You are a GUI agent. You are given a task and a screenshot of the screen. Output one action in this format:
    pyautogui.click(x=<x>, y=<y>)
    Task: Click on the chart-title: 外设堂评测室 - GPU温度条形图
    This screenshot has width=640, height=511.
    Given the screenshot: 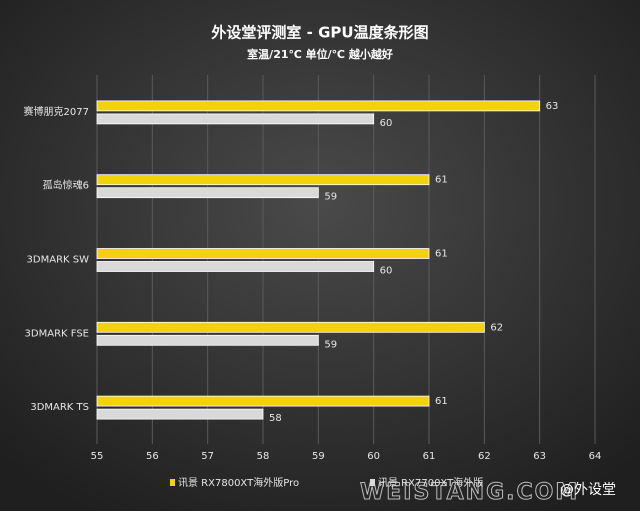 What is the action you would take?
    pyautogui.click(x=319, y=33)
    